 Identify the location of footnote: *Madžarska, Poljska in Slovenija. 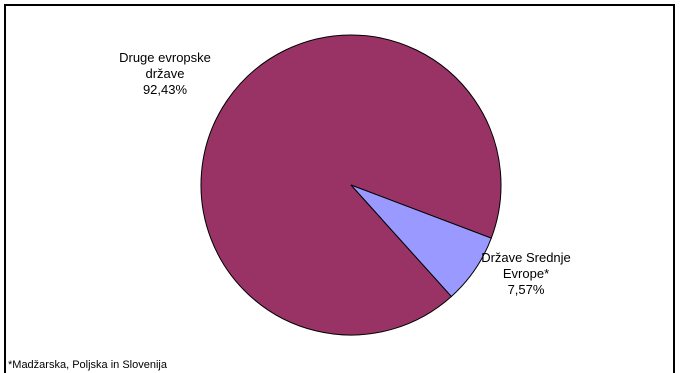
(87, 365).